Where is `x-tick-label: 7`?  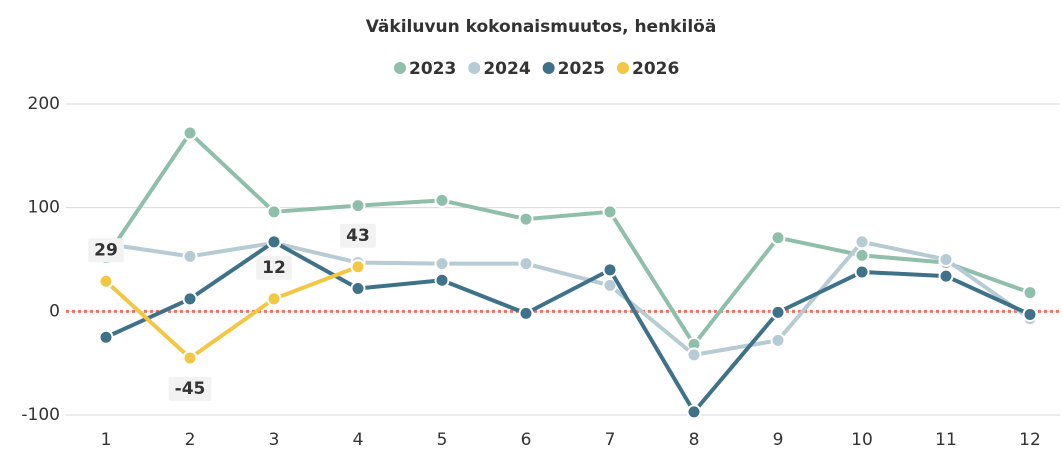
x-tick-label: 7 is located at coordinates (610, 440).